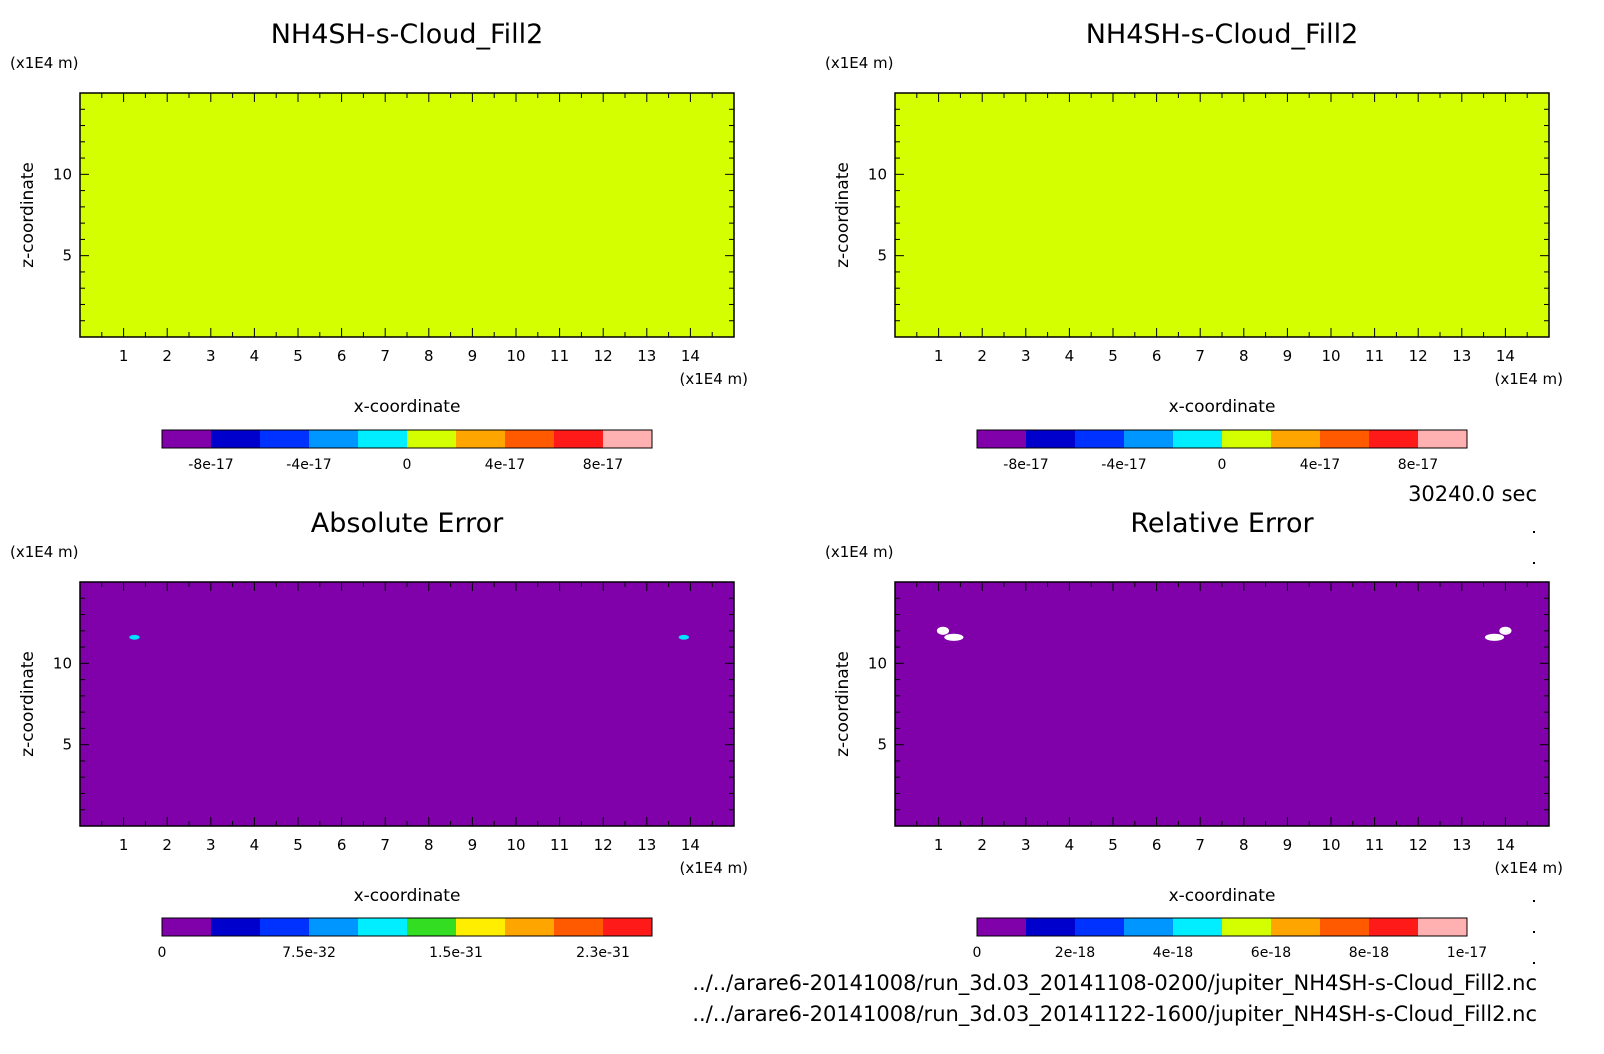  What do you see at coordinates (1472, 494) in the screenshot?
I see `time-label: 30240.0 sec` at bounding box center [1472, 494].